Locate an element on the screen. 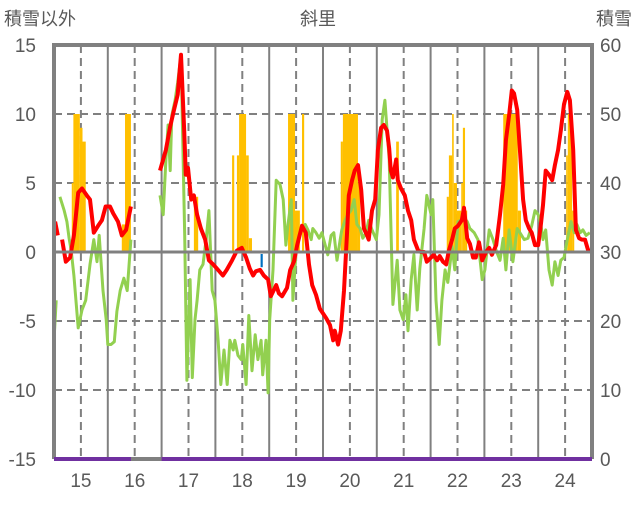 The height and width of the screenshot is (506, 636). x-tick-label: 18 is located at coordinates (242, 481).